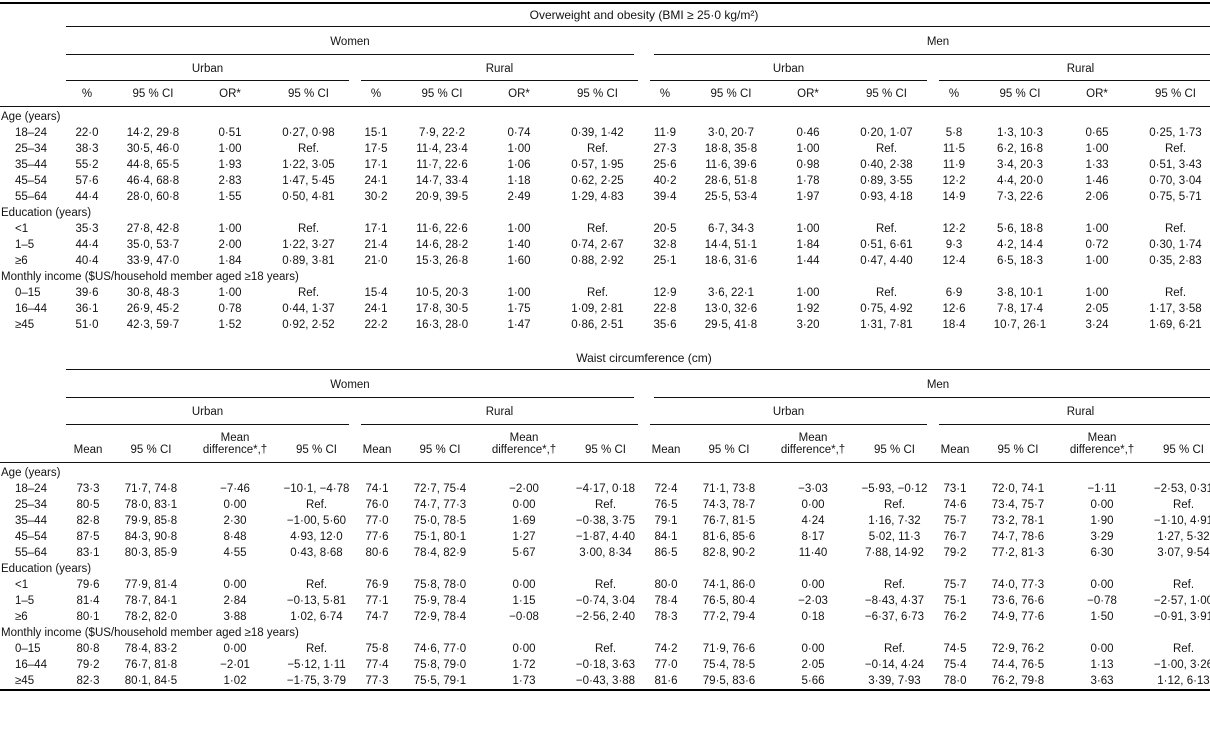 This screenshot has height=737, width=1210. Describe the element at coordinates (230, 244) in the screenshot. I see `data-cell: 2·00` at that location.